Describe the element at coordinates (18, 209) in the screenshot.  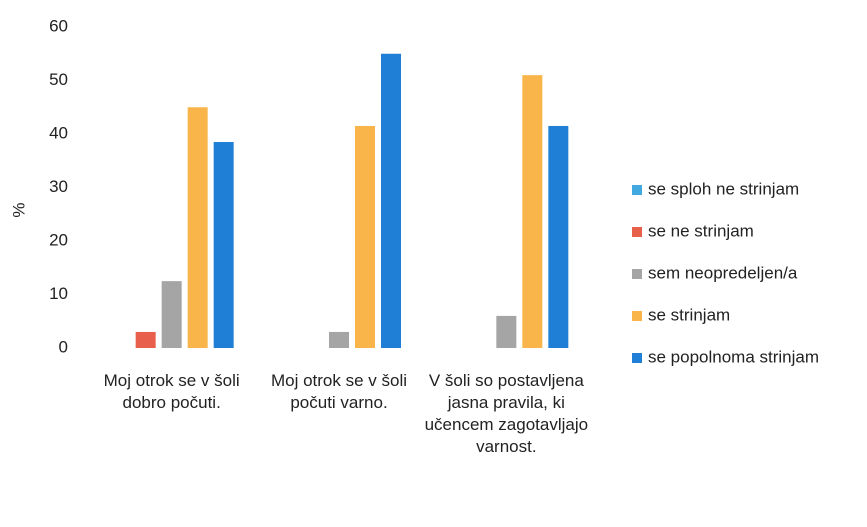
I see `y-axis-label: %` at that location.